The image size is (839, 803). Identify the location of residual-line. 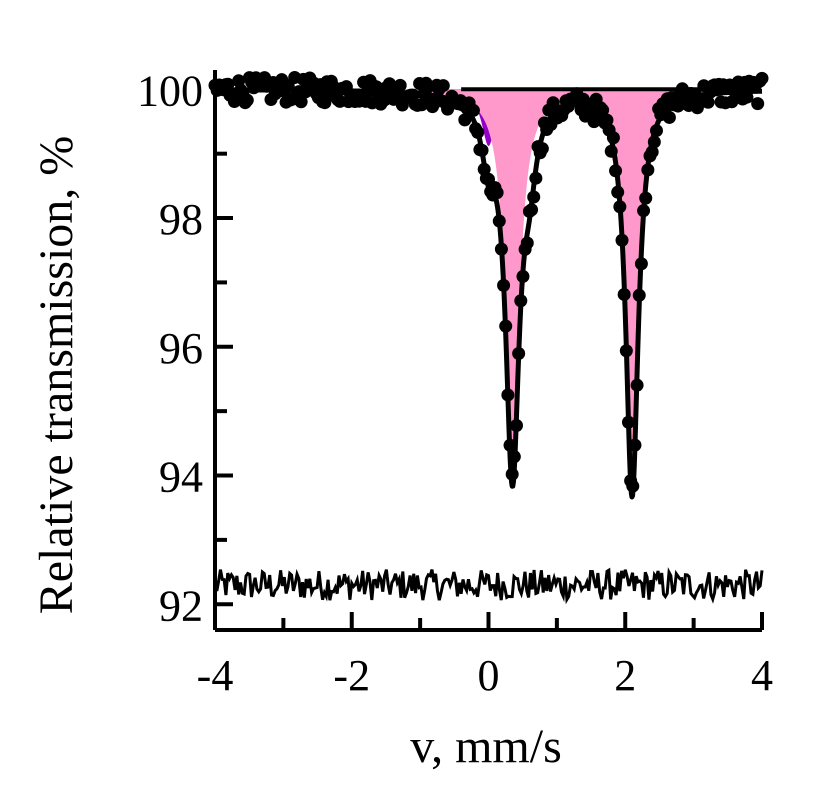
(488, 586).